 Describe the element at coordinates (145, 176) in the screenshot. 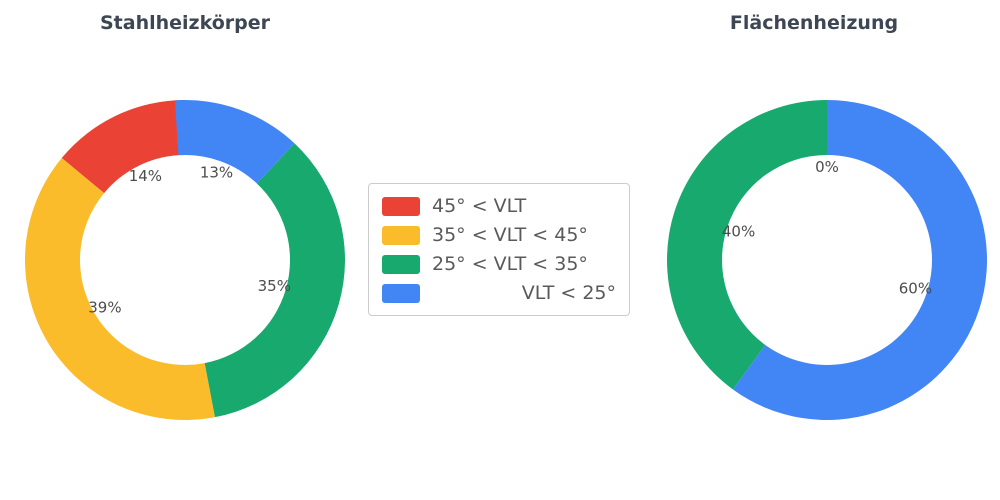

I see `slice-percent-label: 14%` at that location.